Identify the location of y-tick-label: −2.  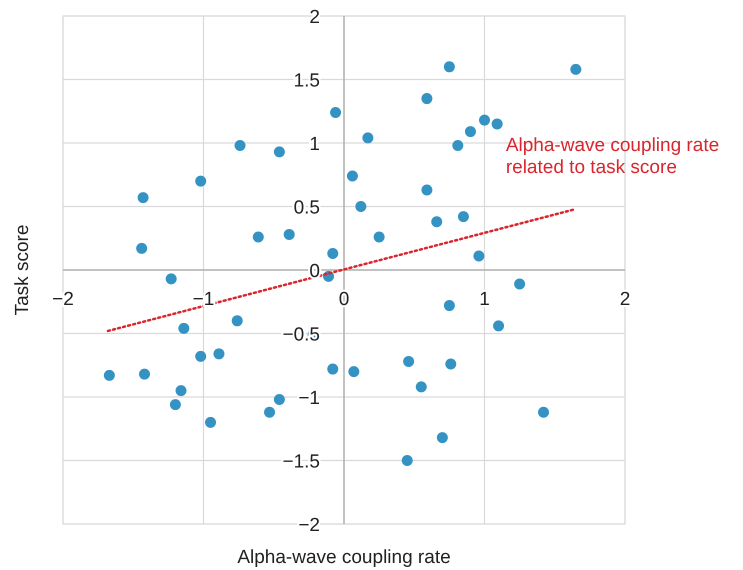
(309, 525).